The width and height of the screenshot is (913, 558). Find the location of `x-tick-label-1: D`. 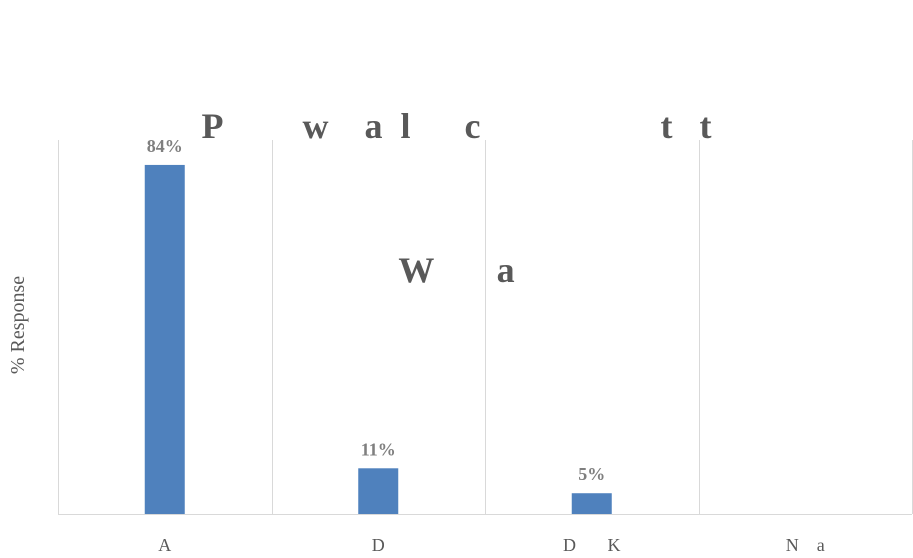

x-tick-label-1: D is located at coordinates (378, 545).